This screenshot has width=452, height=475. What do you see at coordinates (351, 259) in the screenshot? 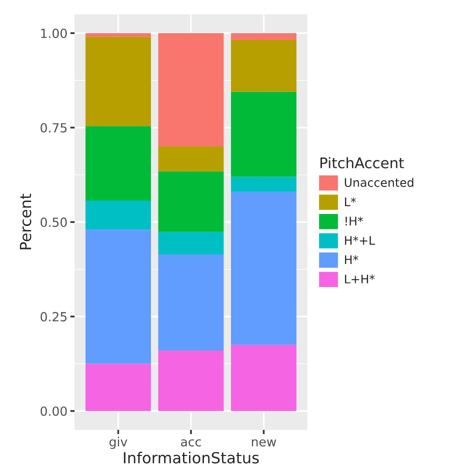
I see `legend-label: H*` at bounding box center [351, 259].